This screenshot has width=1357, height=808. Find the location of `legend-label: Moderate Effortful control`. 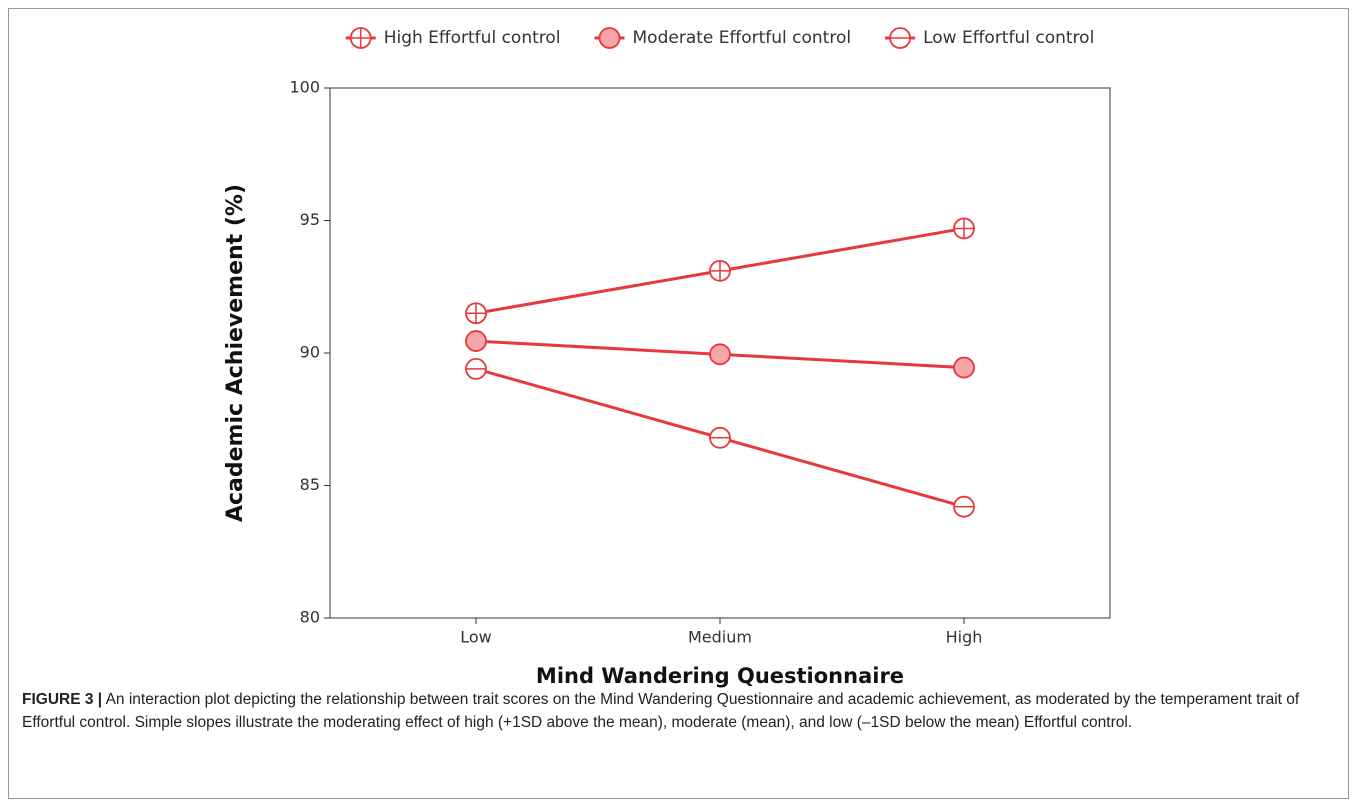

legend-label: Moderate Effortful control is located at coordinates (742, 38).